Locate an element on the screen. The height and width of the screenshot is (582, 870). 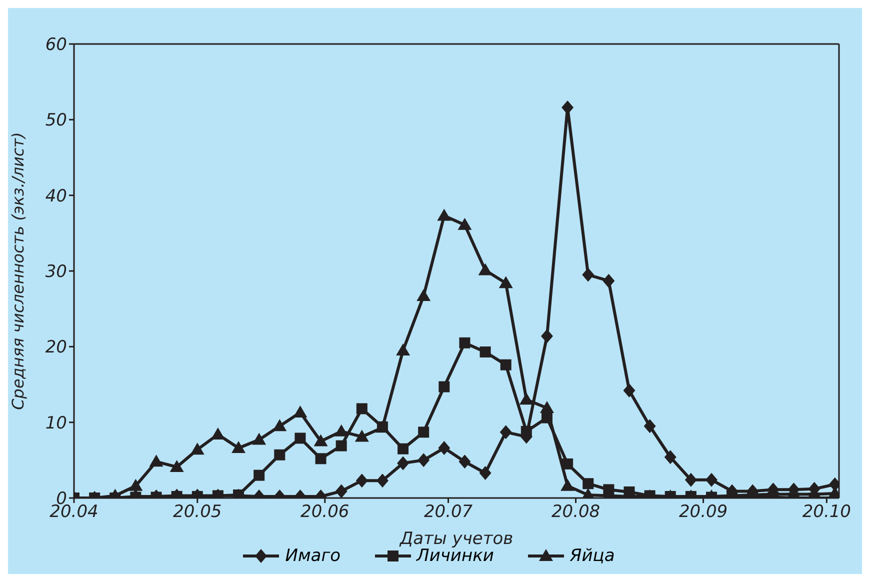
x-tick-label: 20.06 is located at coordinates (325, 512).